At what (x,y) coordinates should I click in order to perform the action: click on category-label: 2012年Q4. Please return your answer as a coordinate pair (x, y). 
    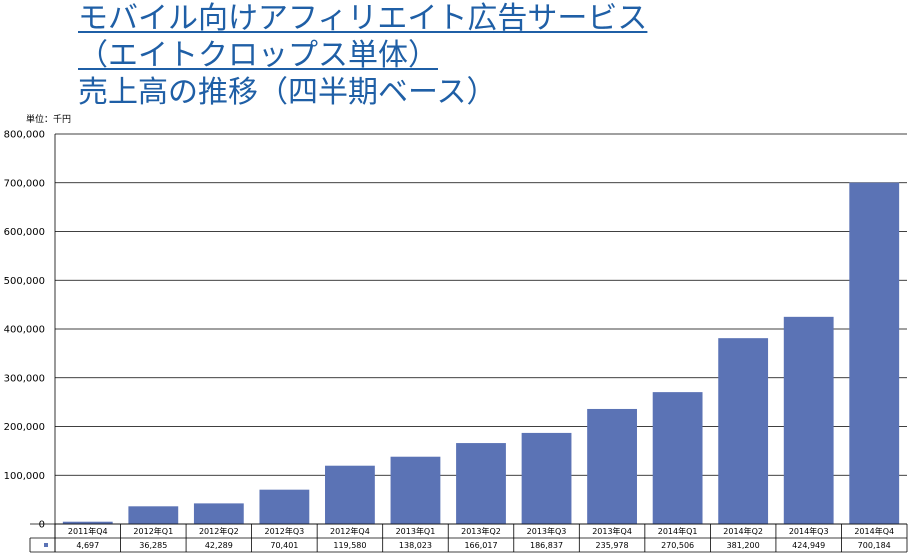
    Looking at the image, I should click on (350, 531).